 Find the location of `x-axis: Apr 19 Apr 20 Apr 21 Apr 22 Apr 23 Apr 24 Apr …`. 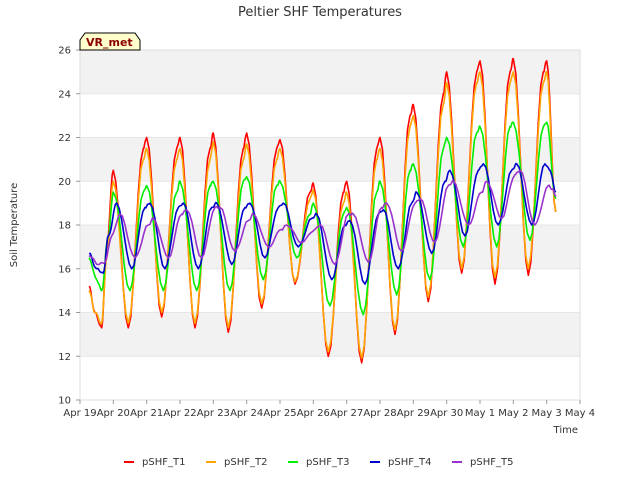

x-axis: Apr 19 Apr 20 Apr 21 Apr 22 Apr 23 Apr 24 Apr … is located at coordinates (329, 409).